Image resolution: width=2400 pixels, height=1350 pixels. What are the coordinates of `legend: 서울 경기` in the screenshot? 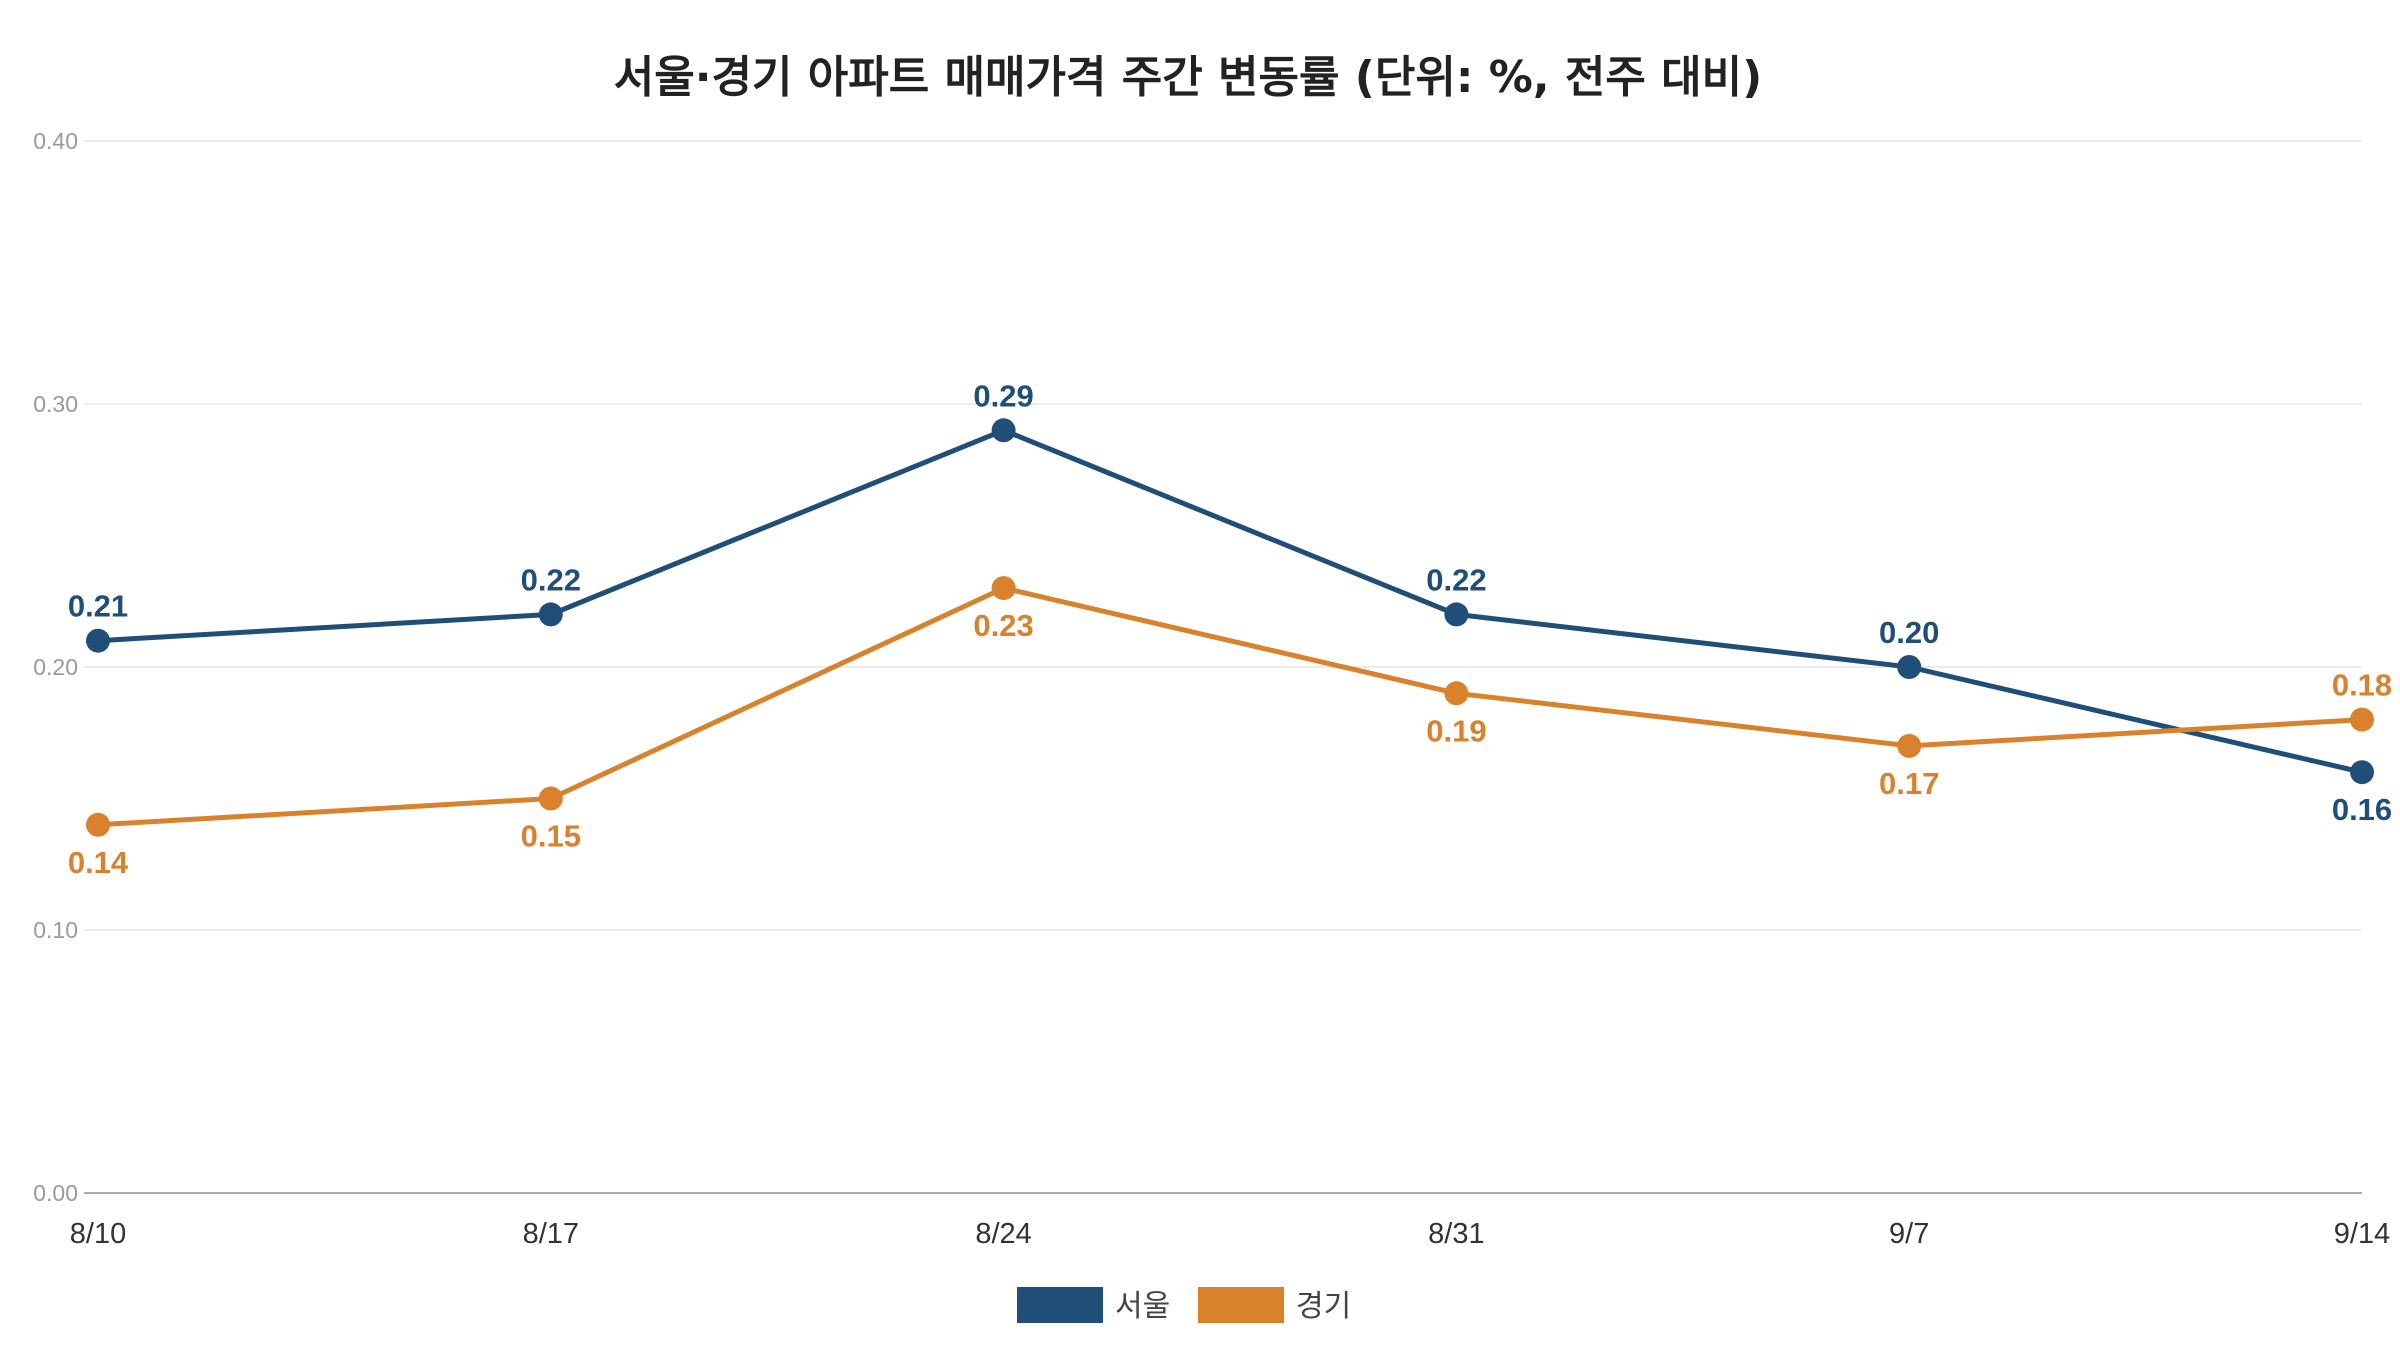 It's located at (1184, 1305).